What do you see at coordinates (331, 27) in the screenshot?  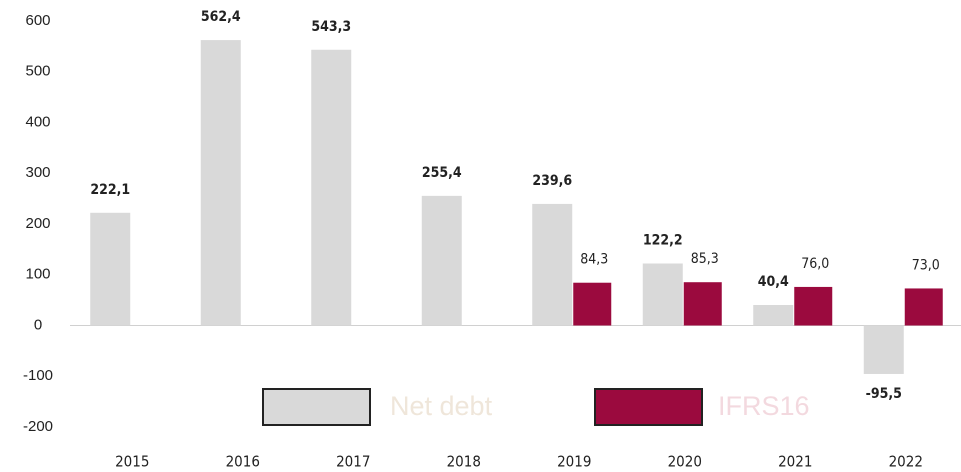 I see `value-label: 543,3` at bounding box center [331, 27].